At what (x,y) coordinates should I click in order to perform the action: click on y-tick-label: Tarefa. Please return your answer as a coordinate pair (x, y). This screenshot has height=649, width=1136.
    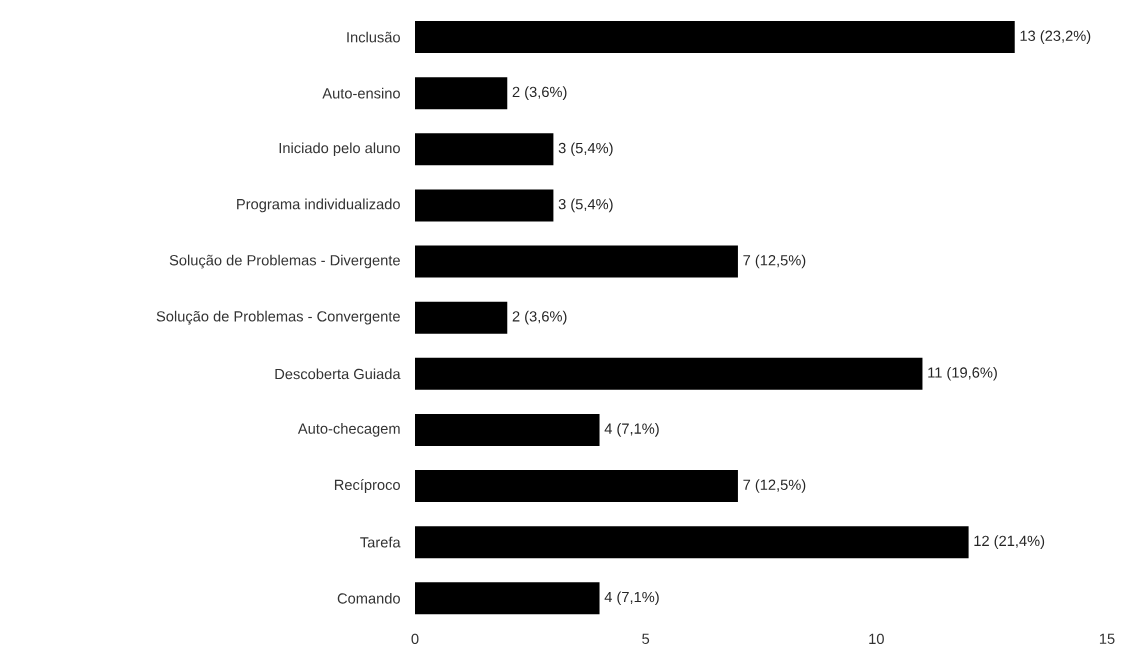
    Looking at the image, I should click on (380, 542).